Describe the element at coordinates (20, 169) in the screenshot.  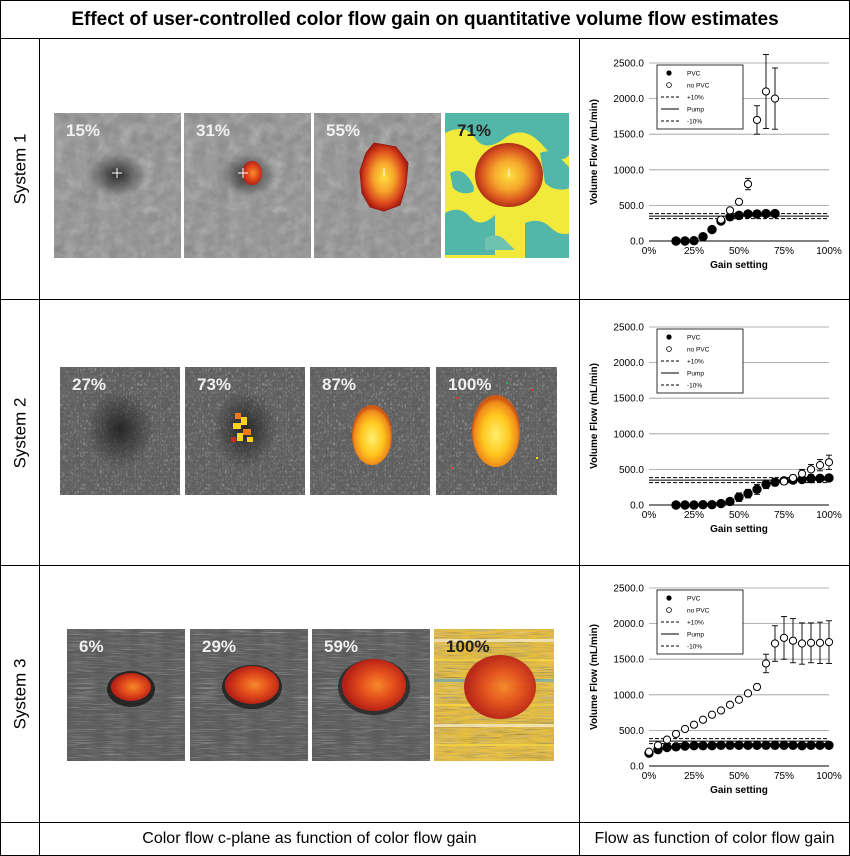
I see `row-label-system-1: System 1` at that location.